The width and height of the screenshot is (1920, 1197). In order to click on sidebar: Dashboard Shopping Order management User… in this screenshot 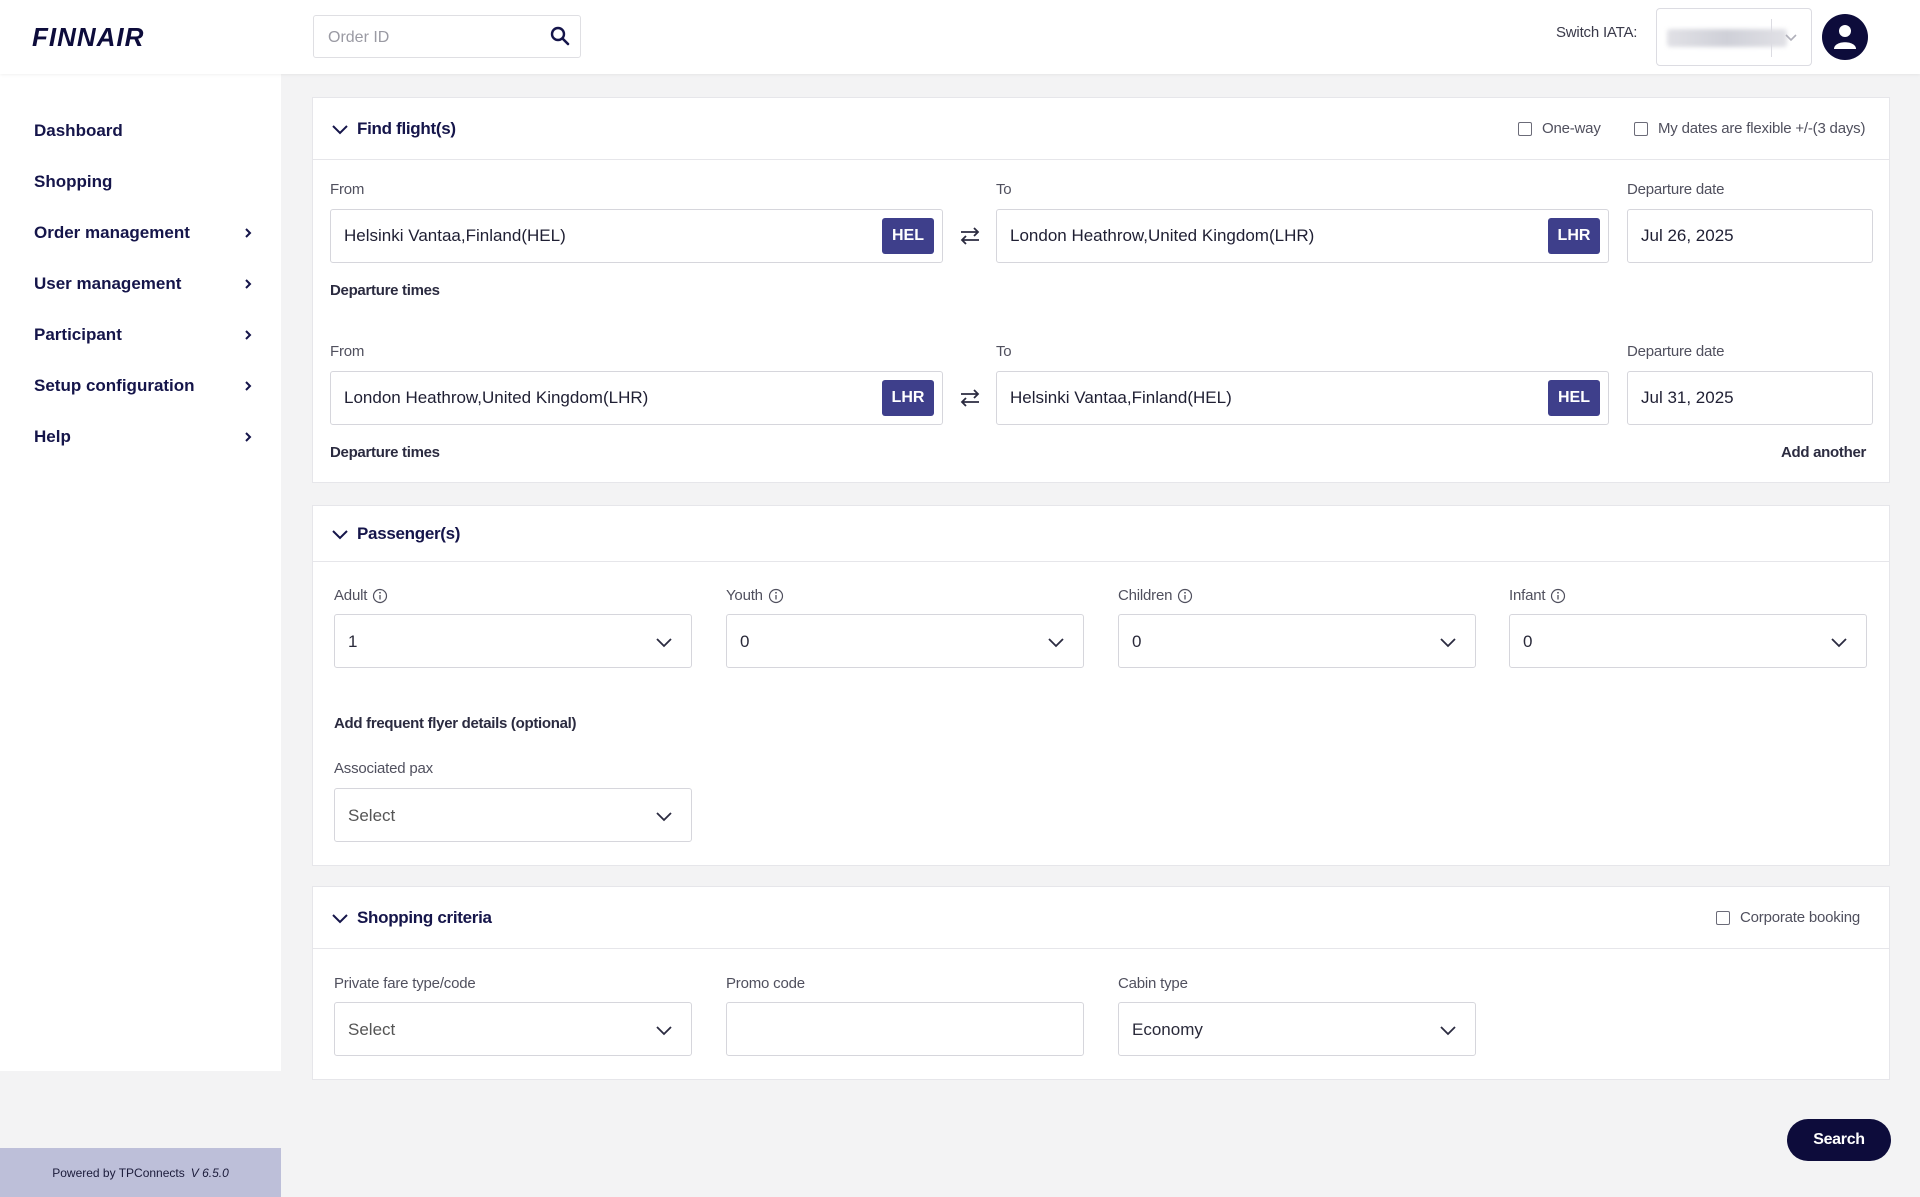, I will do `click(140, 572)`.